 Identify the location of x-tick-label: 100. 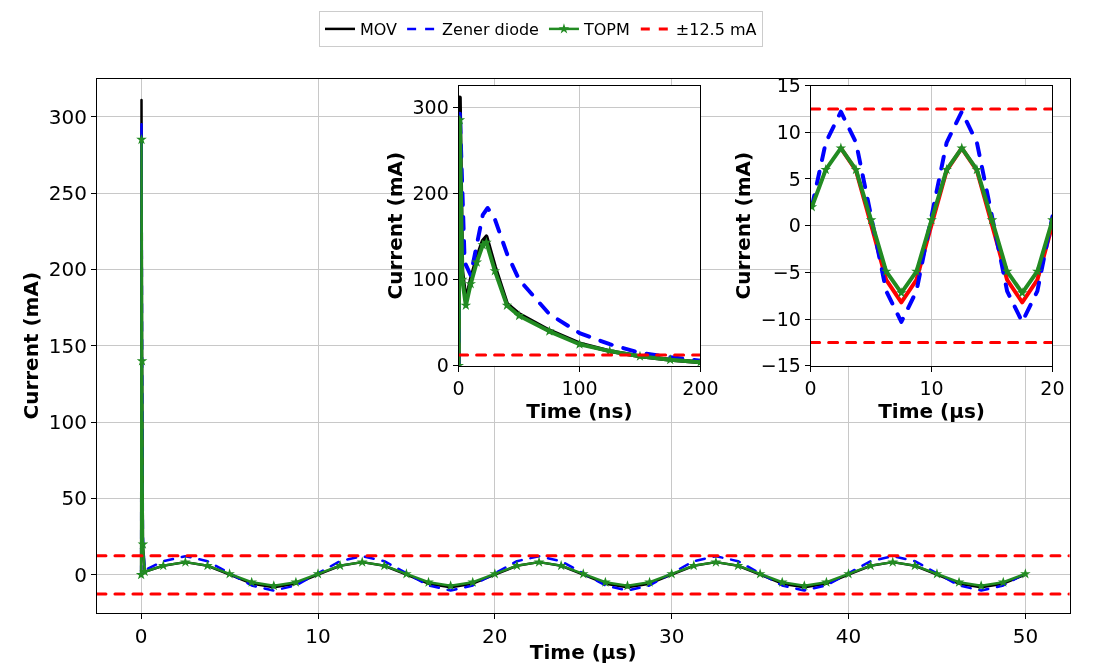
(579, 387).